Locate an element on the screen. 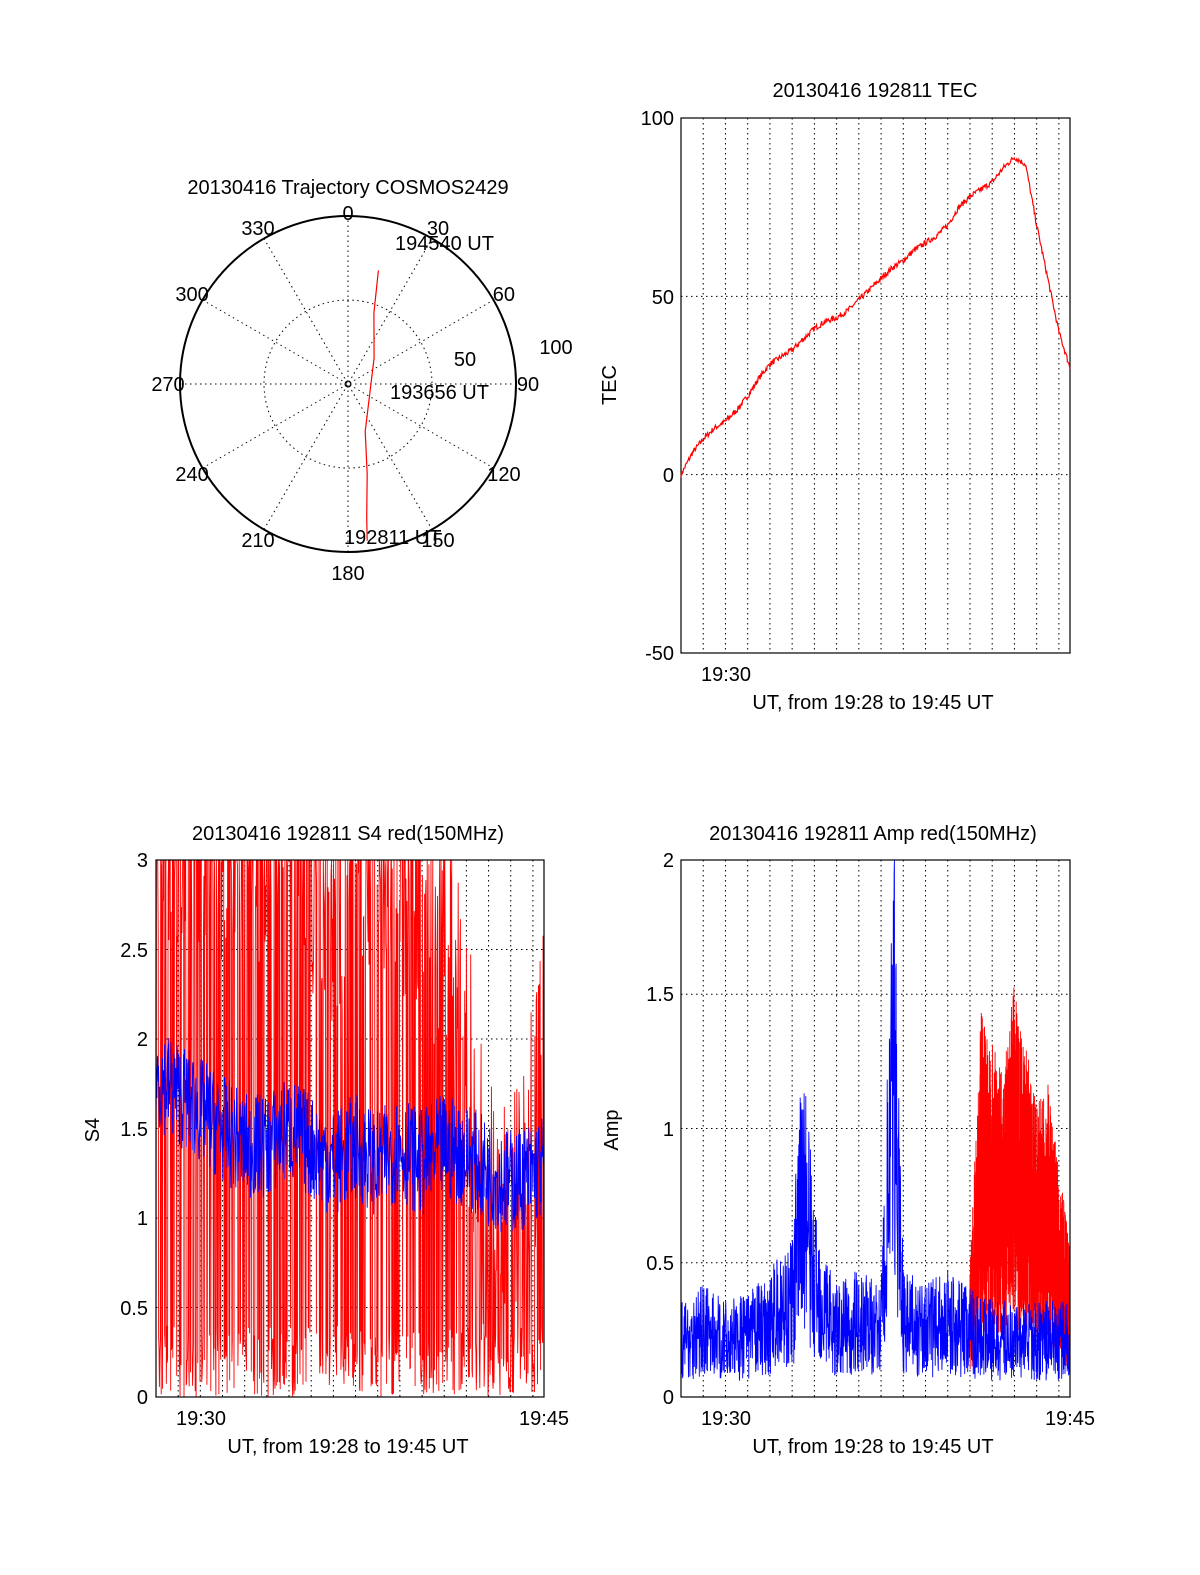 The height and width of the screenshot is (1575, 1200). polar-inner-ring is located at coordinates (348, 384).